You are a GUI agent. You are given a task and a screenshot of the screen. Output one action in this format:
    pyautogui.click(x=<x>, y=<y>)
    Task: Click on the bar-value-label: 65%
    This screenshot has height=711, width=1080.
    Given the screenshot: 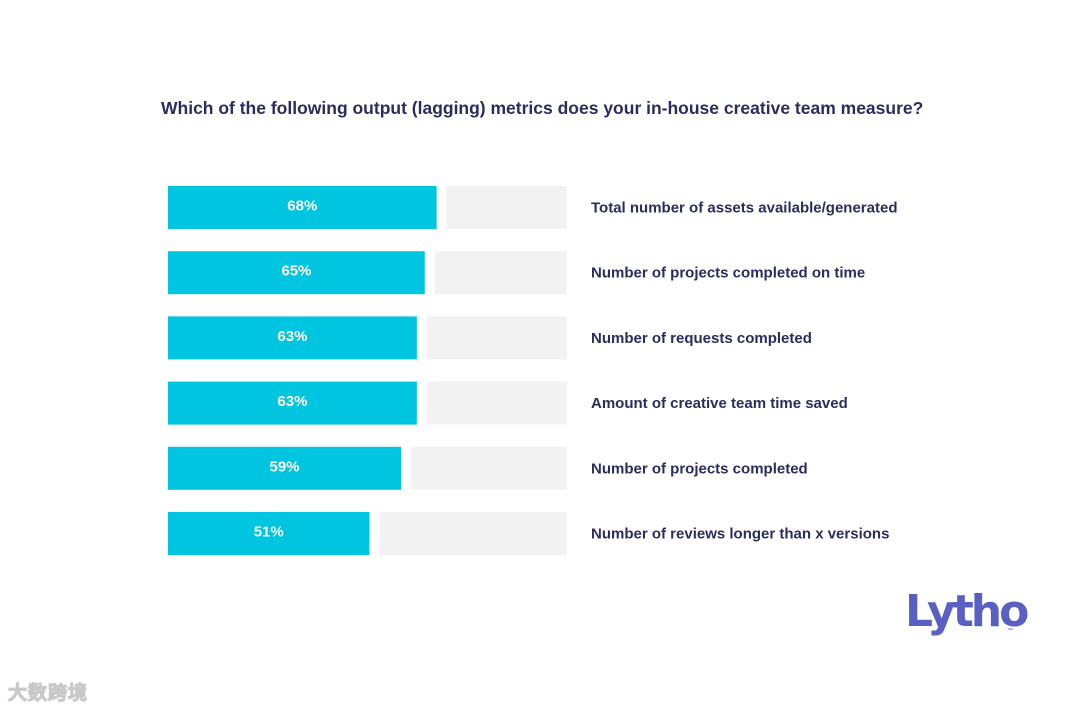 What is the action you would take?
    pyautogui.click(x=296, y=271)
    